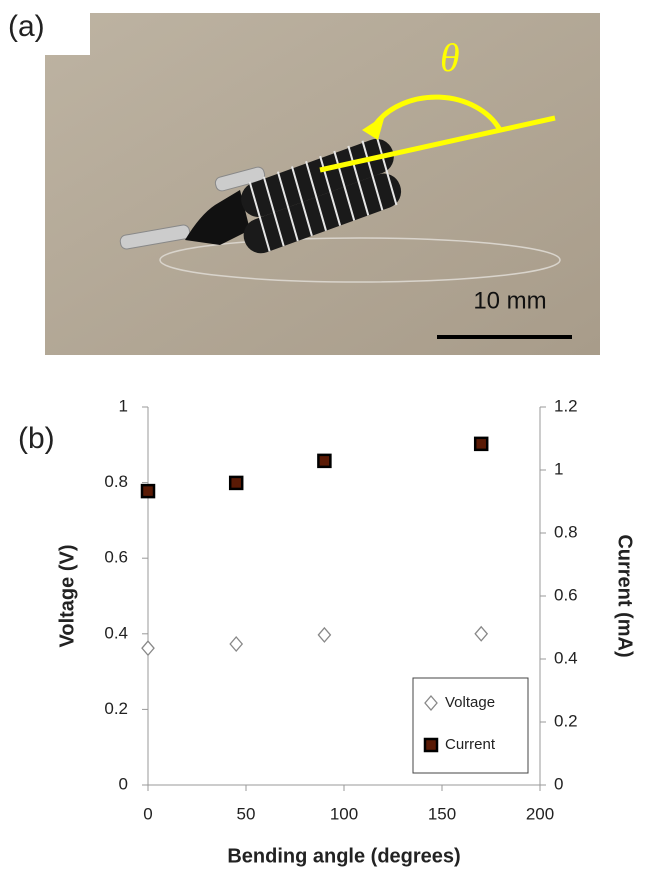 This screenshot has height=878, width=645. Describe the element at coordinates (116, 557) in the screenshot. I see `y-tick-label: 0.6` at that location.